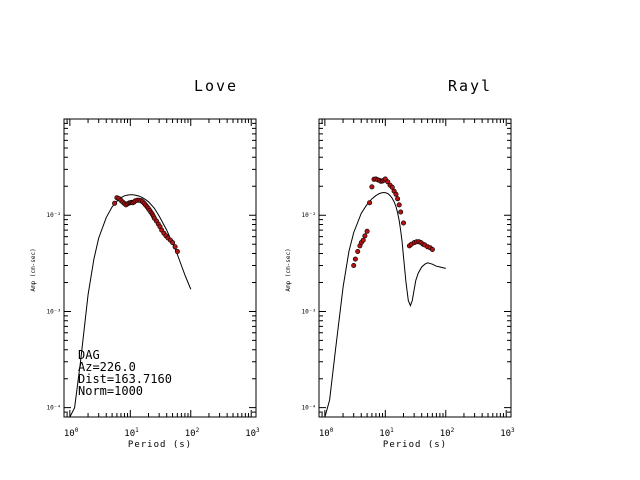  I want to click on rayleigh-x-tick-labels: 10⁰ 10¹ 10² 10³, so click(417, 433).